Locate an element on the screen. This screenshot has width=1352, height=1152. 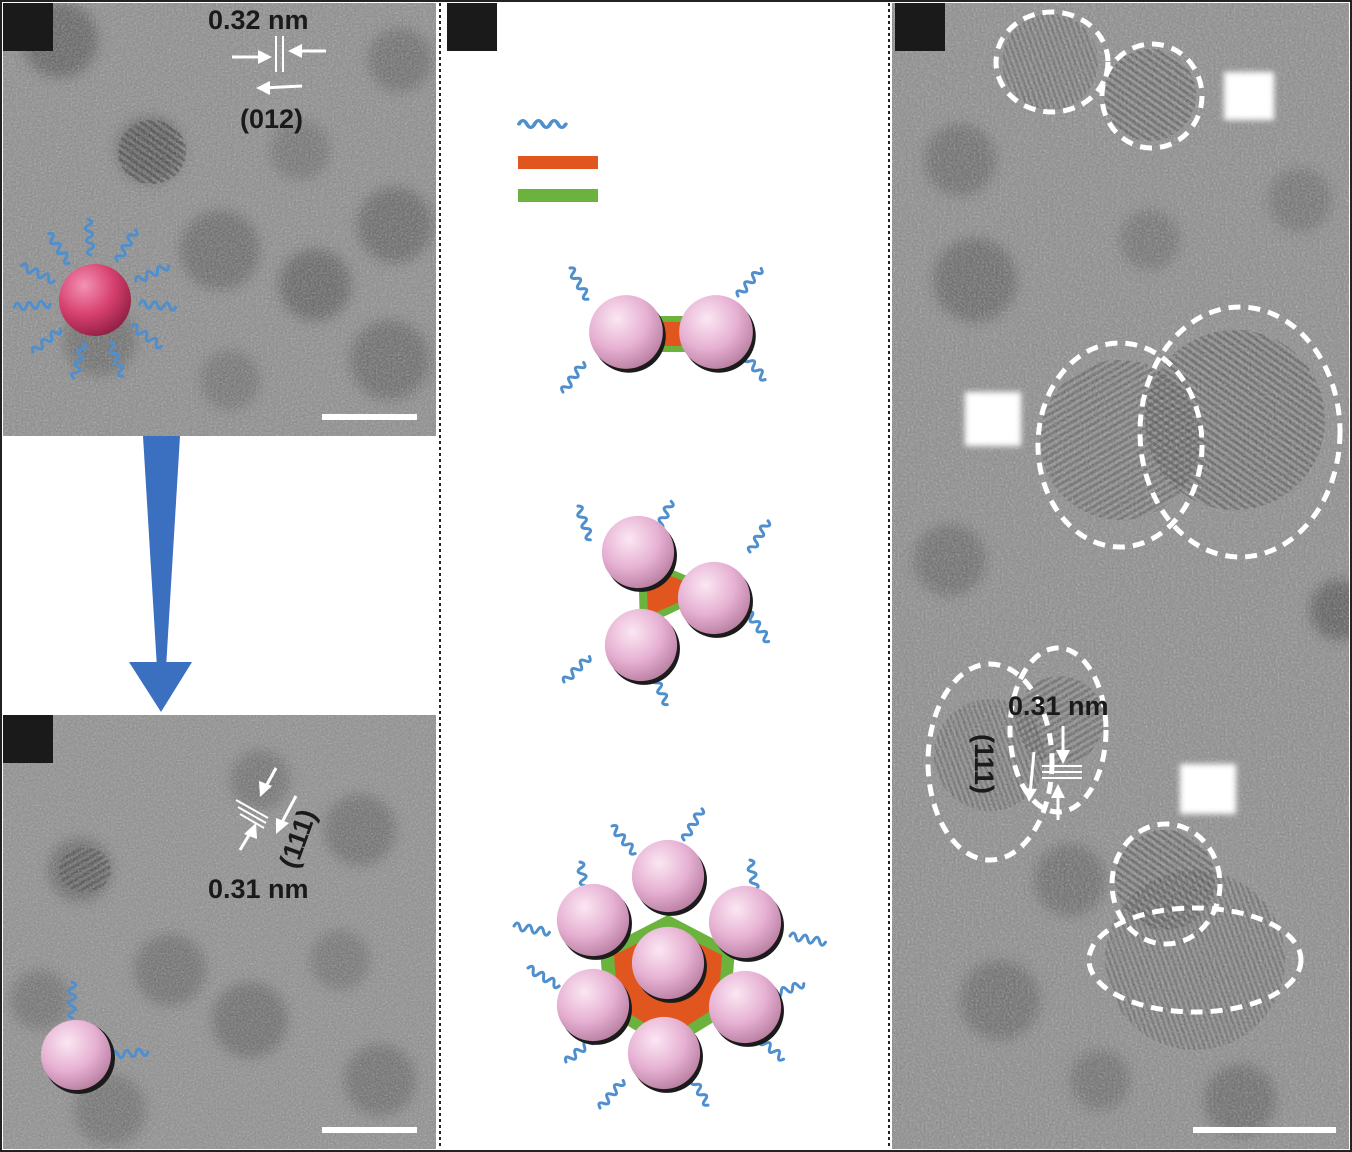
legend is located at coordinates (557, 160).